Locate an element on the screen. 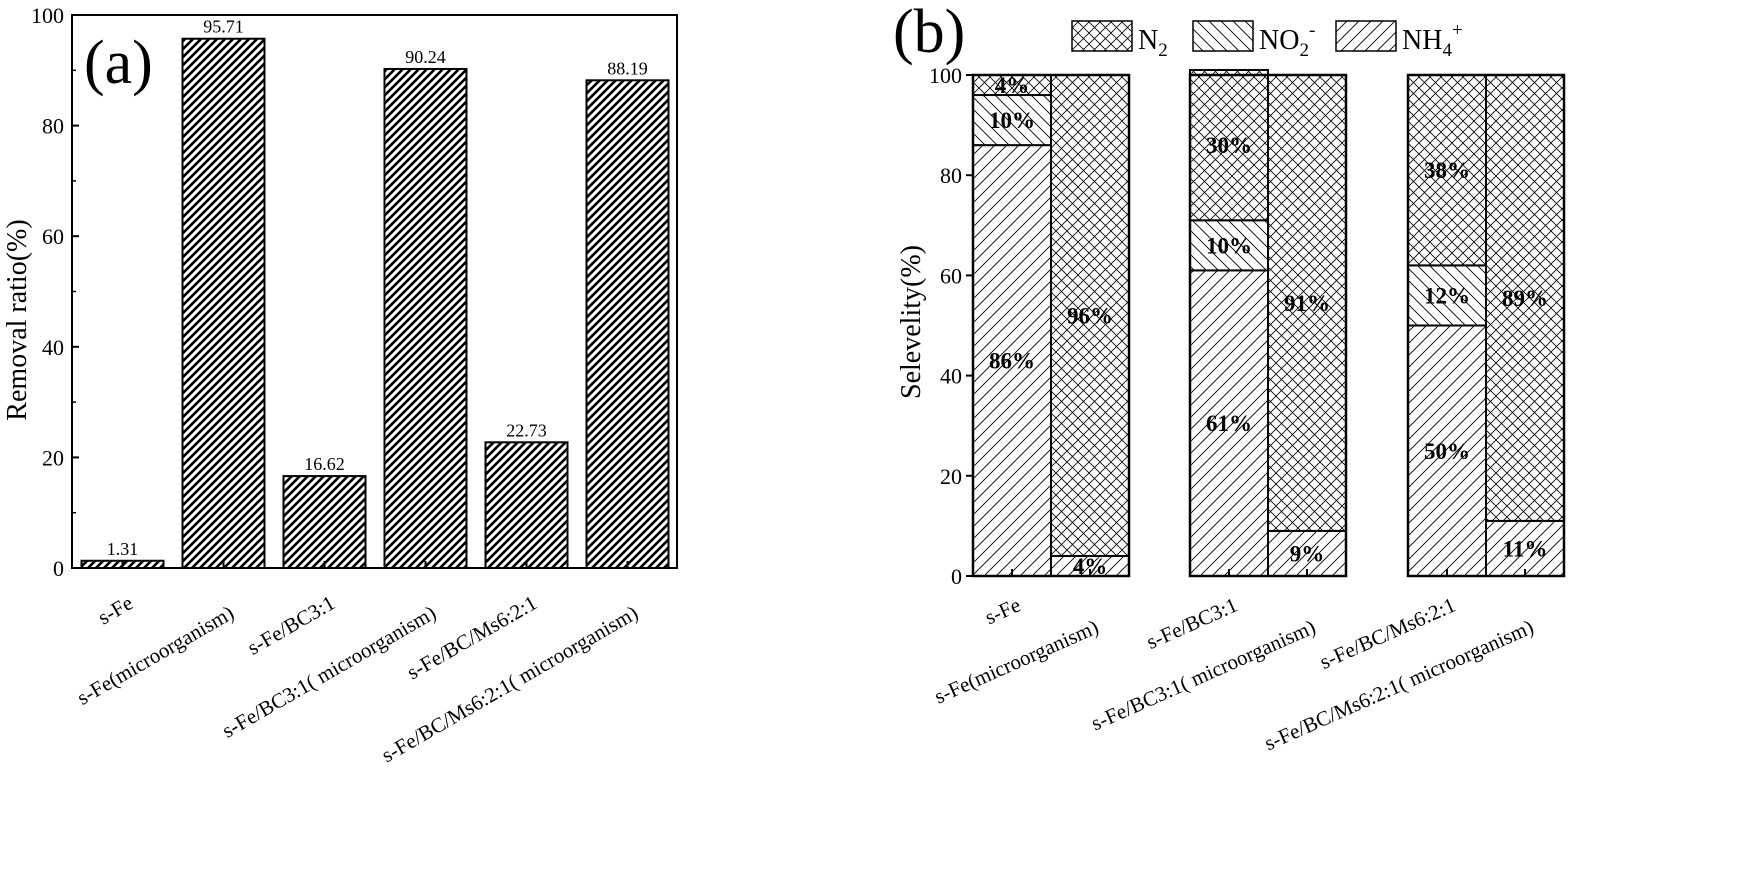 This screenshot has width=1760, height=887. panel-b-y-axis: 0 20 40 60 80 100 is located at coordinates (951, 326).